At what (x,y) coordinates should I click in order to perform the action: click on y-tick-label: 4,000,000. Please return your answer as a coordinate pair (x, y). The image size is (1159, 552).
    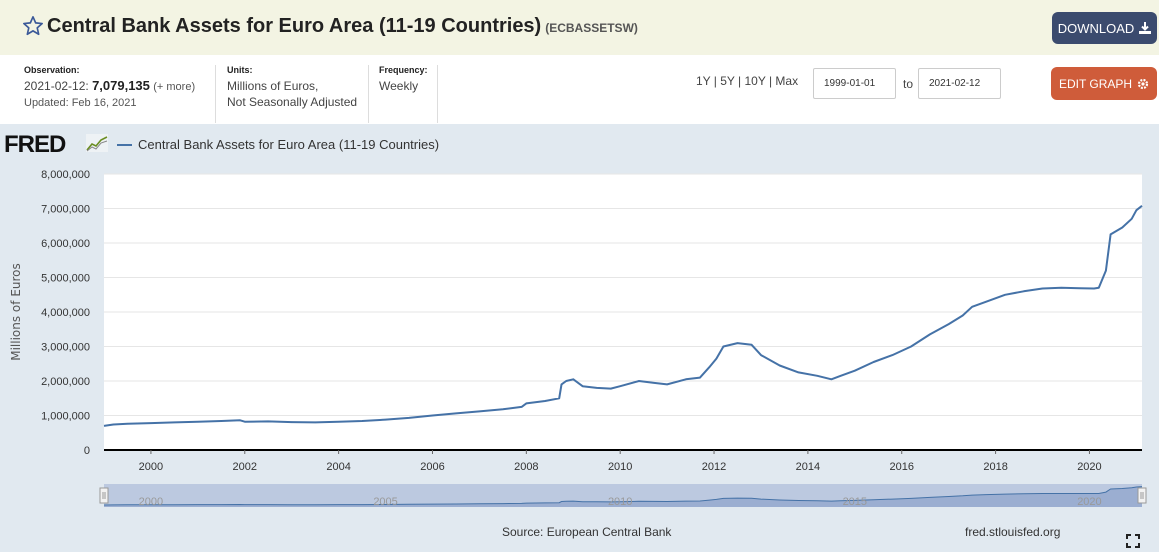
    Looking at the image, I should click on (65, 313).